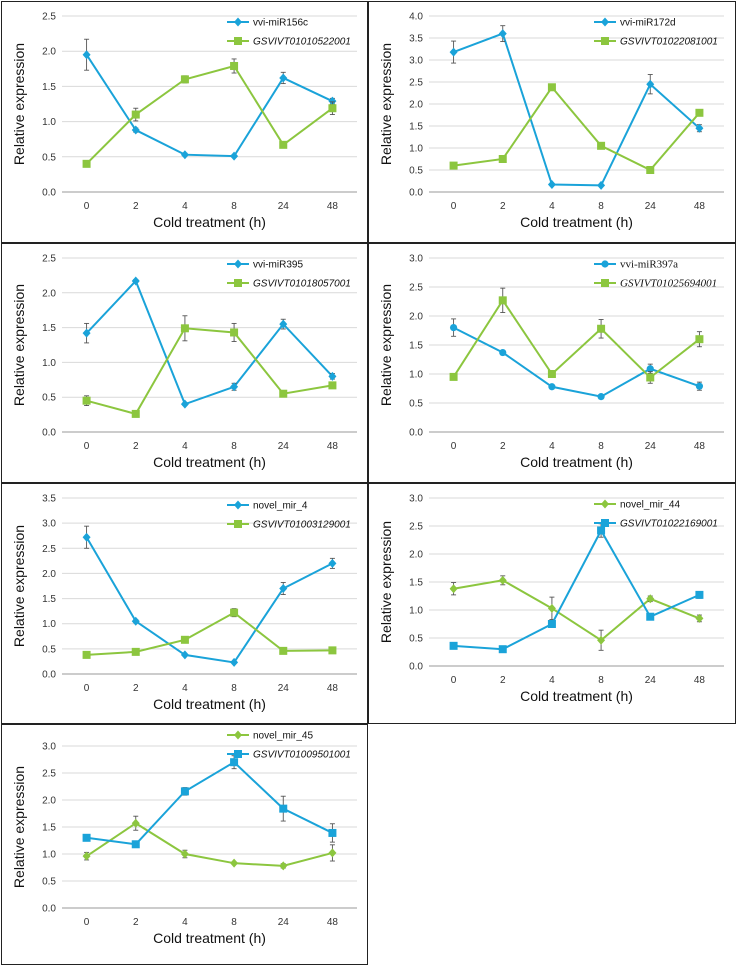 Image resolution: width=737 pixels, height=966 pixels. What do you see at coordinates (649, 265) in the screenshot?
I see `legend-label: vvi-miR397a` at bounding box center [649, 265].